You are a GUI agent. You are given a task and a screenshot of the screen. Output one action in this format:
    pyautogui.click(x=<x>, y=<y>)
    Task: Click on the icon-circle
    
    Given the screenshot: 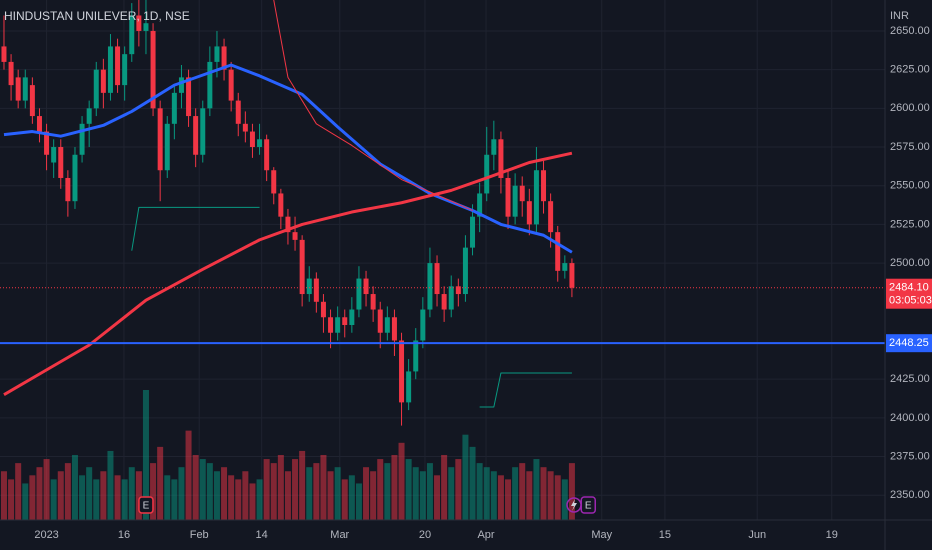 What is the action you would take?
    pyautogui.click(x=574, y=505)
    